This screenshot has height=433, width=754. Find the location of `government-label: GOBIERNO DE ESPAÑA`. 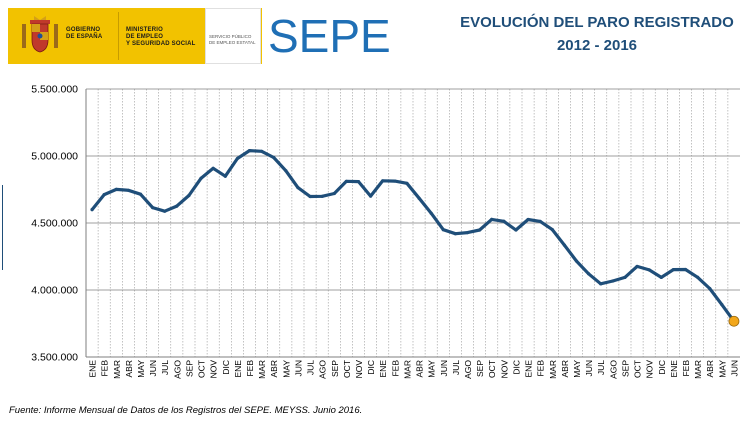

government-label: GOBIERNO DE ESPAÑA is located at coordinates (84, 33).